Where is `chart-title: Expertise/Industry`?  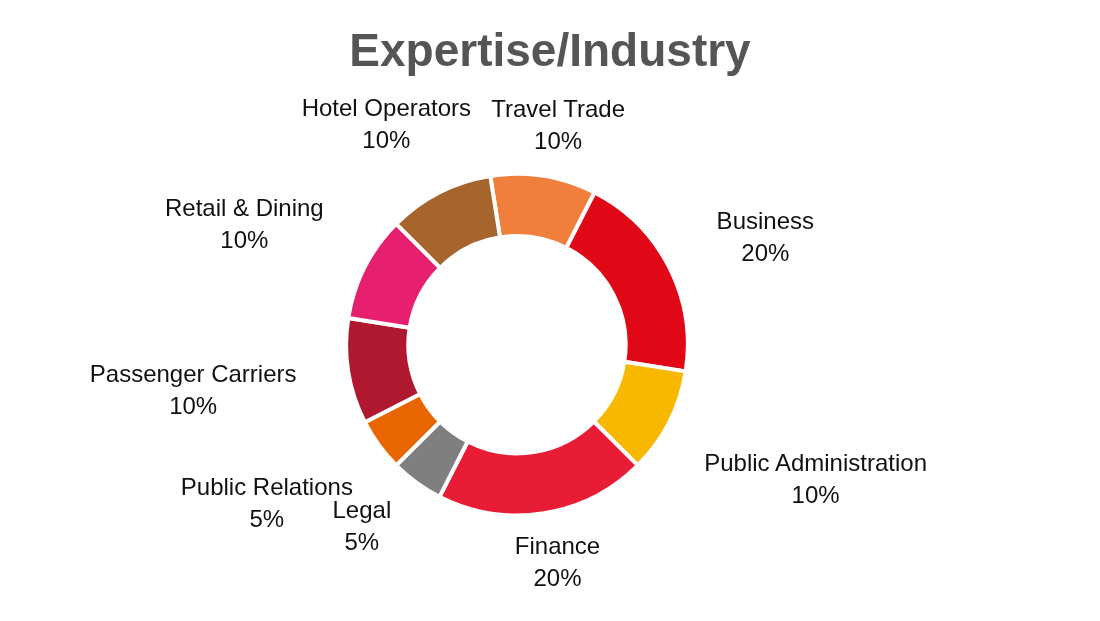
chart-title: Expertise/Industry is located at coordinates (550, 50).